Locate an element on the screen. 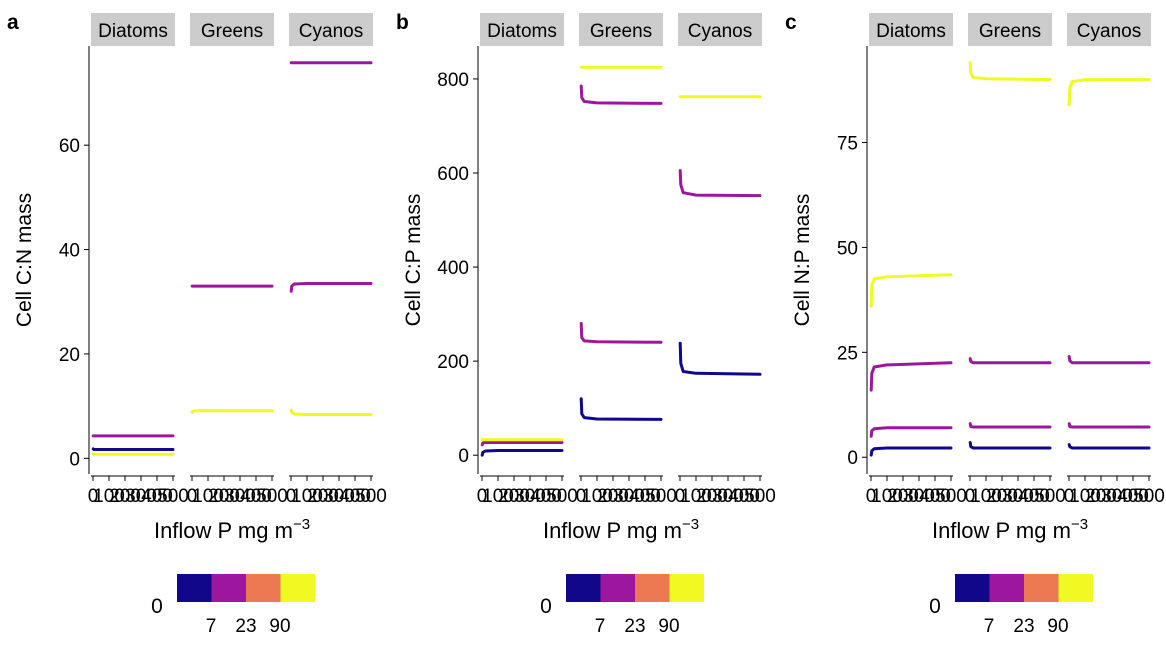  y-tick-label: 800 is located at coordinates (453, 80).